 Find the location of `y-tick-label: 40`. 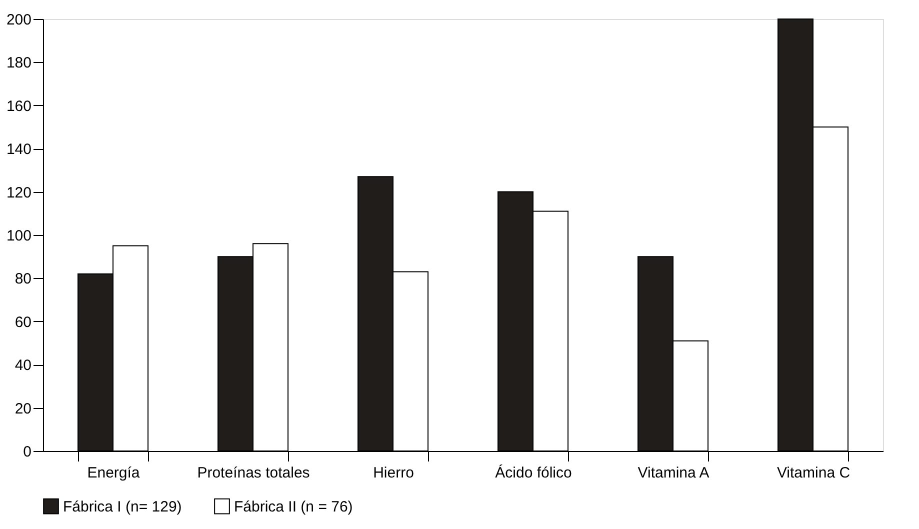

y-tick-label: 40 is located at coordinates (23, 365).